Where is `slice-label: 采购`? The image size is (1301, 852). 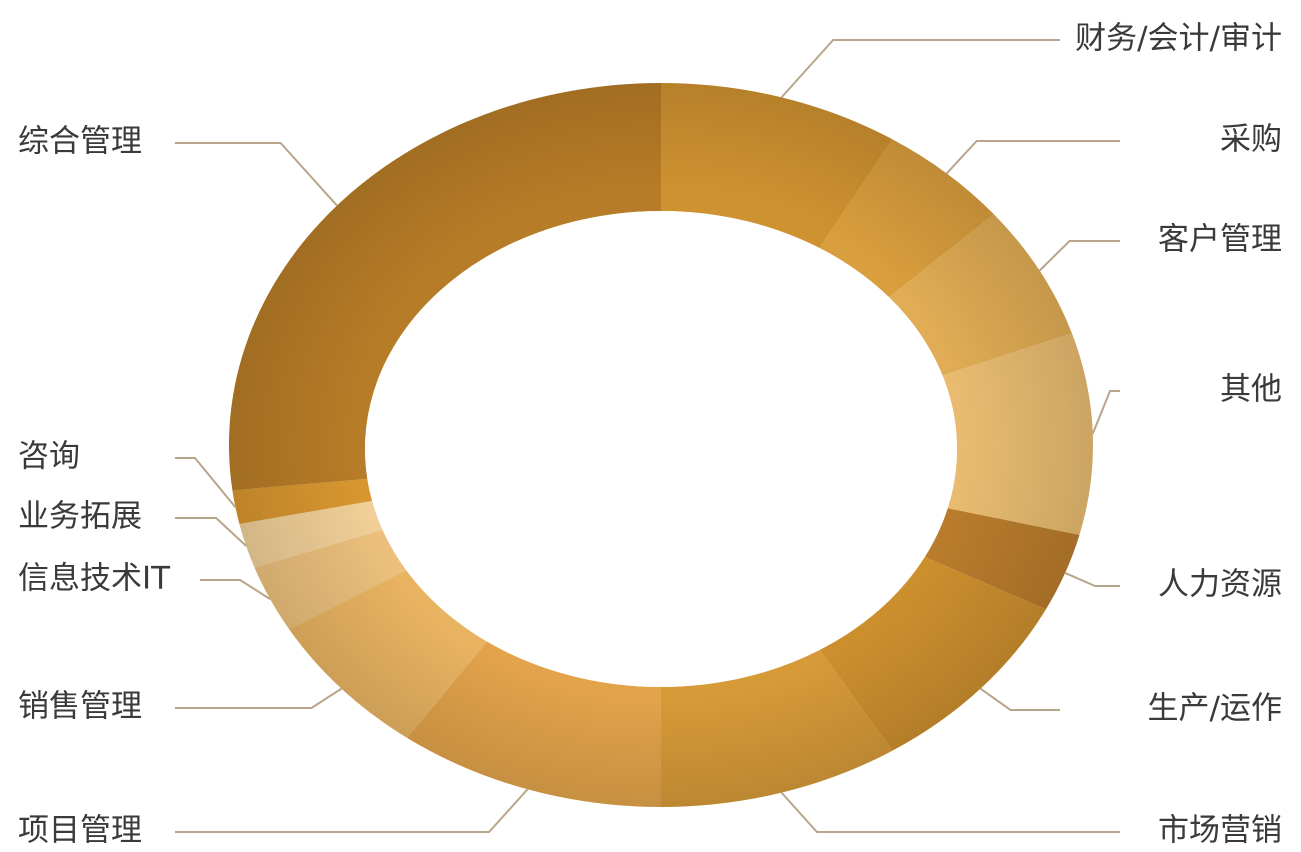
slice-label: 采购 is located at coordinates (1251, 140).